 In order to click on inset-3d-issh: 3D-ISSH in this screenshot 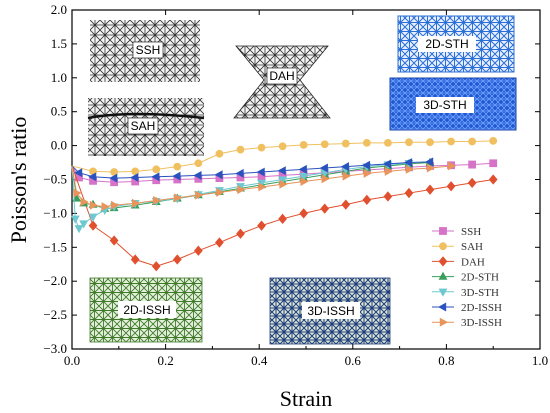, I will do `click(330, 311)`.